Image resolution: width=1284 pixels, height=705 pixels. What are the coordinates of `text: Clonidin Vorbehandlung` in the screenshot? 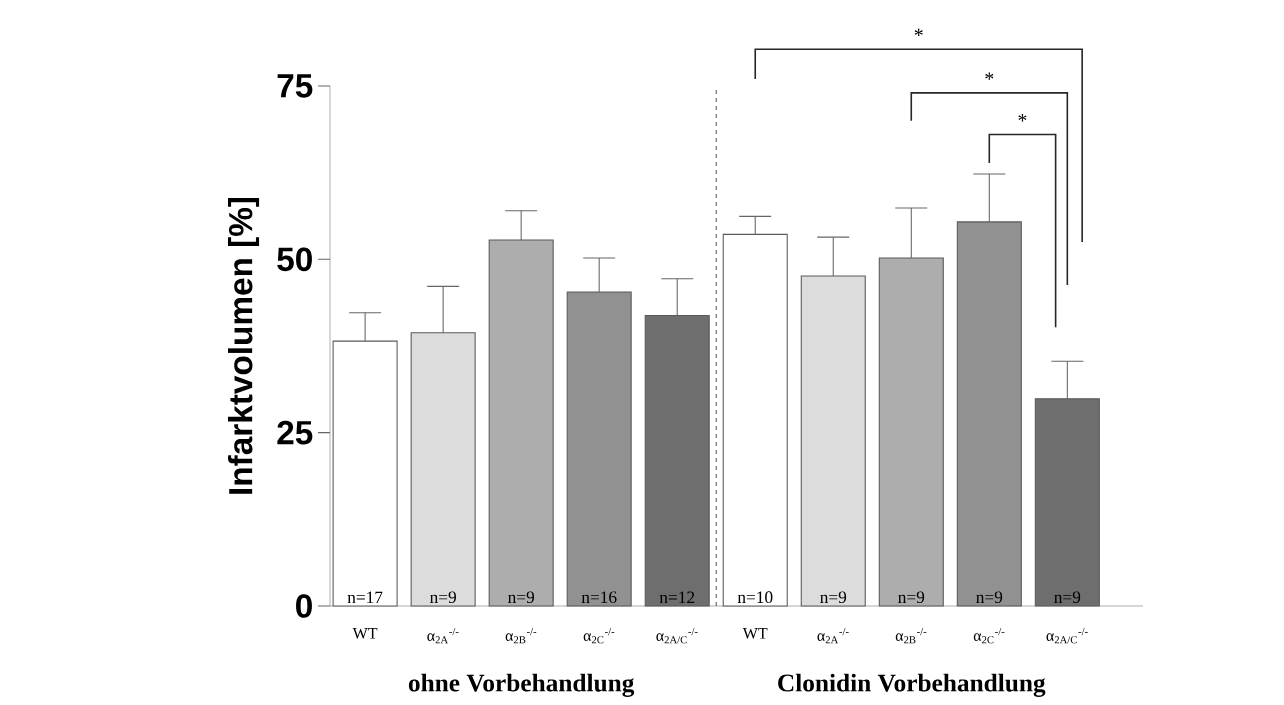 It's located at (912, 685).